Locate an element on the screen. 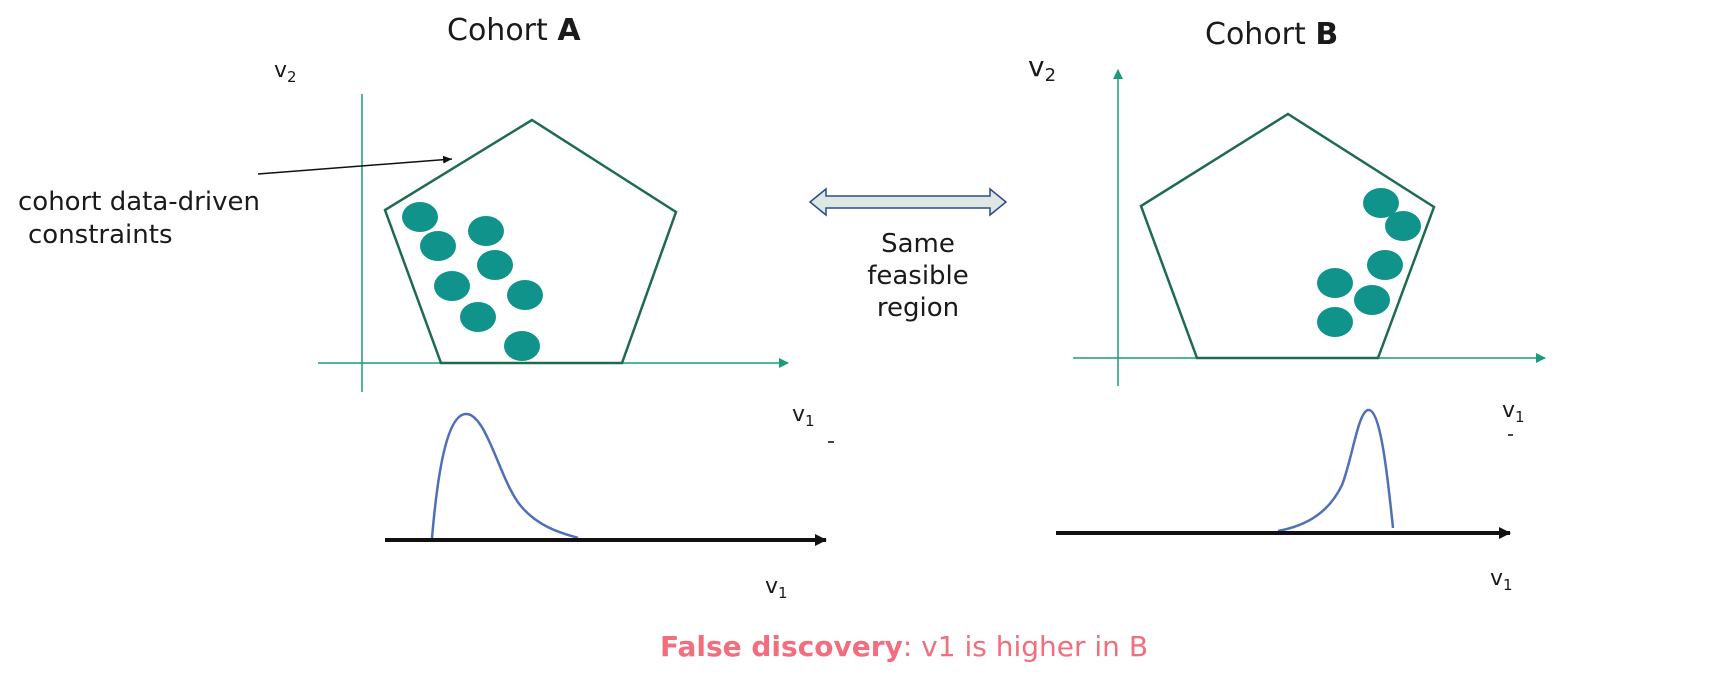  same-feasible-region-note: Same feasible region is located at coordinates (918, 276).